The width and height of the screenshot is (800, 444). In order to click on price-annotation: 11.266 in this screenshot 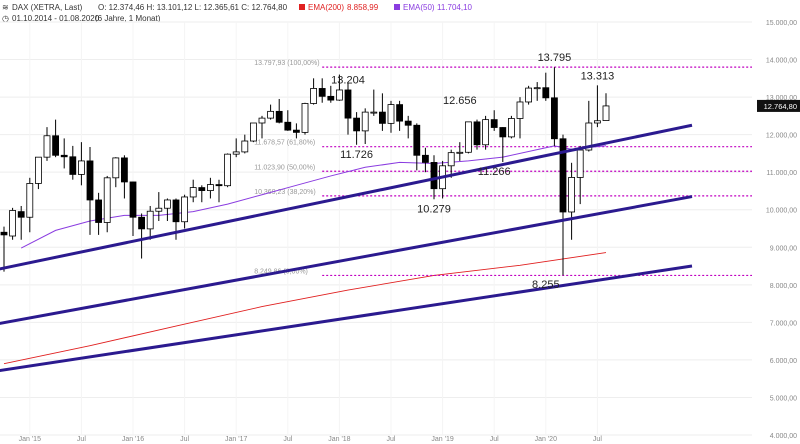, I will do `click(494, 172)`.